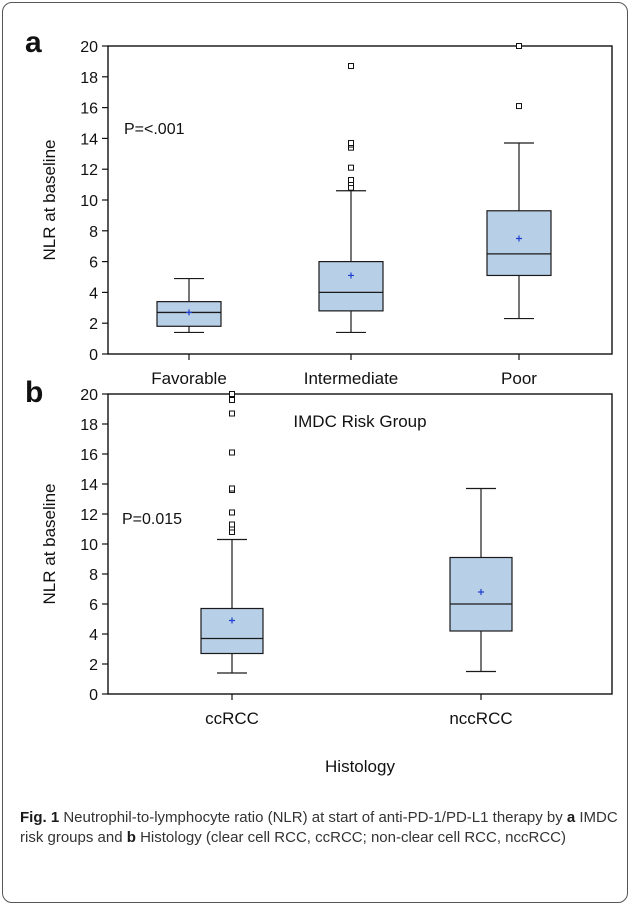  What do you see at coordinates (40, 817) in the screenshot?
I see `caption-label: Fig. 1` at bounding box center [40, 817].